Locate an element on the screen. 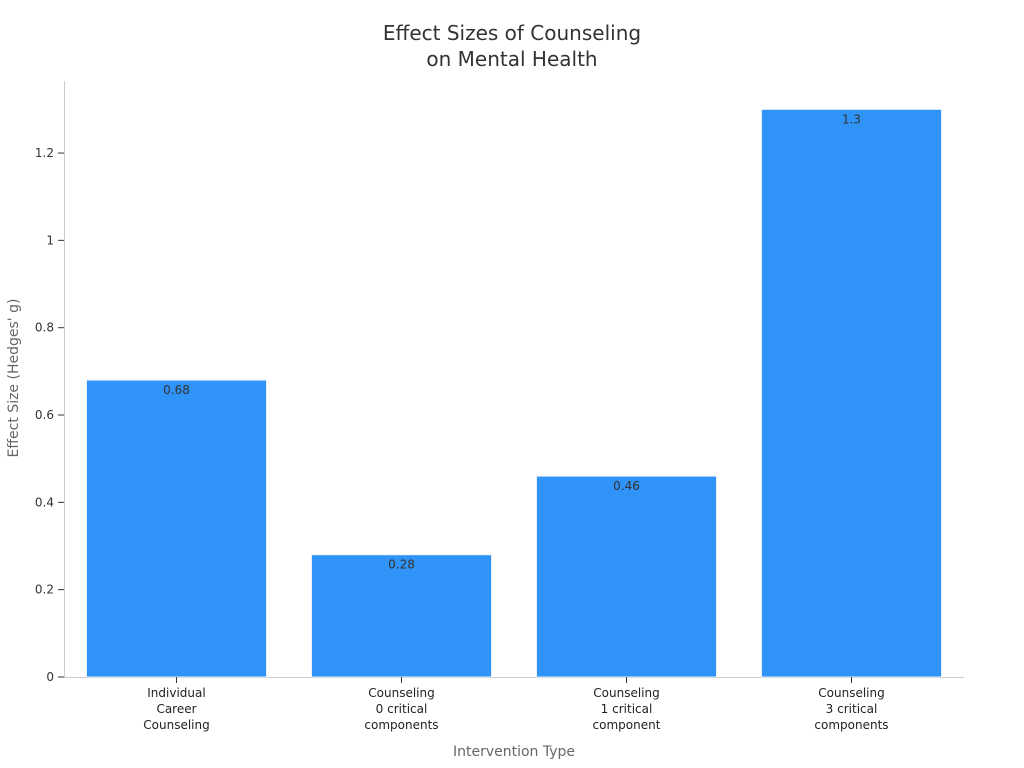 The image size is (1024, 768). bar-data-label: 0.68 is located at coordinates (176, 390).